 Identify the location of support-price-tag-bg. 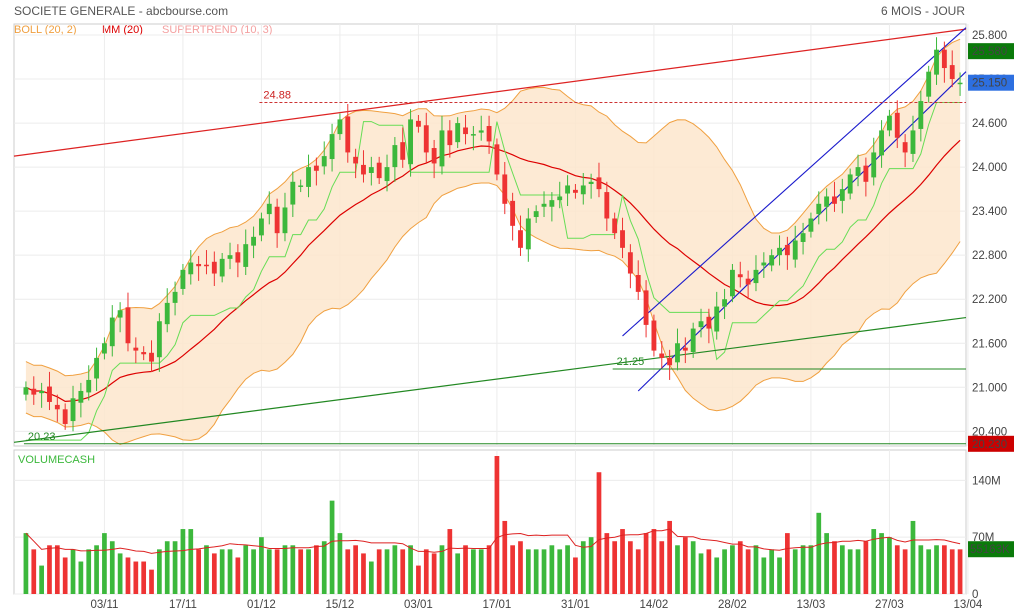
(991, 443).